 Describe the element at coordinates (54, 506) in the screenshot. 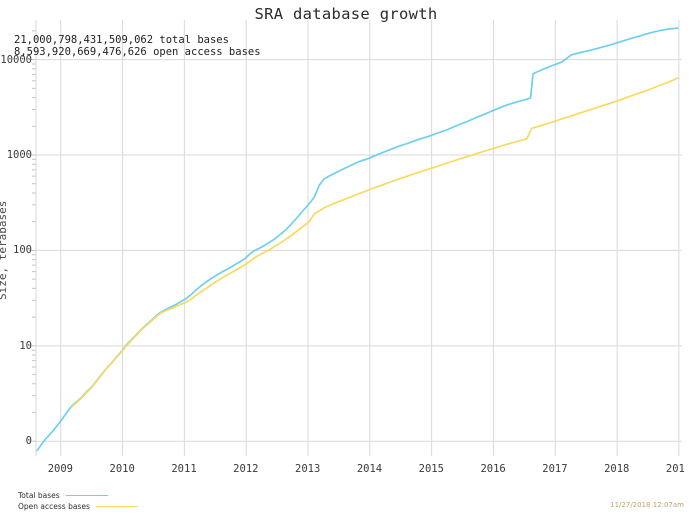

I see `legend-label-open-access-bases: Open access bases` at that location.